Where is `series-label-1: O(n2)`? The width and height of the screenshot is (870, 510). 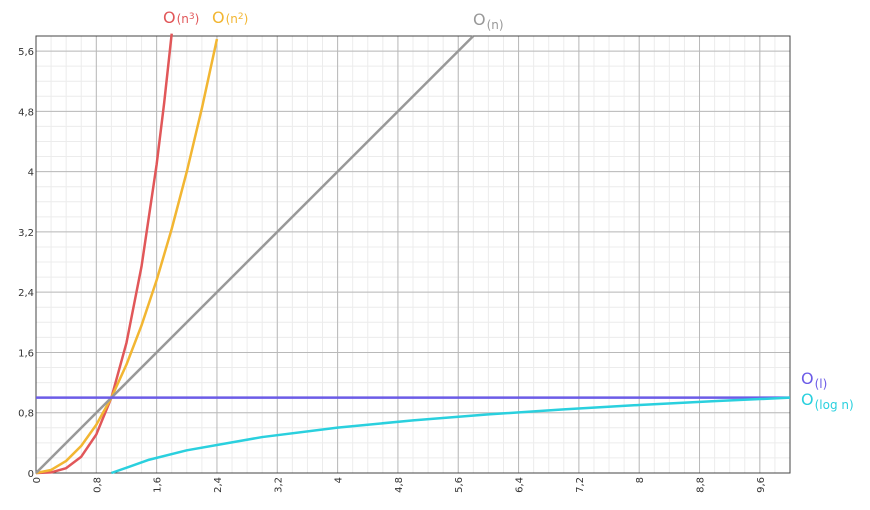
series-label-1: O(n2) is located at coordinates (230, 17).